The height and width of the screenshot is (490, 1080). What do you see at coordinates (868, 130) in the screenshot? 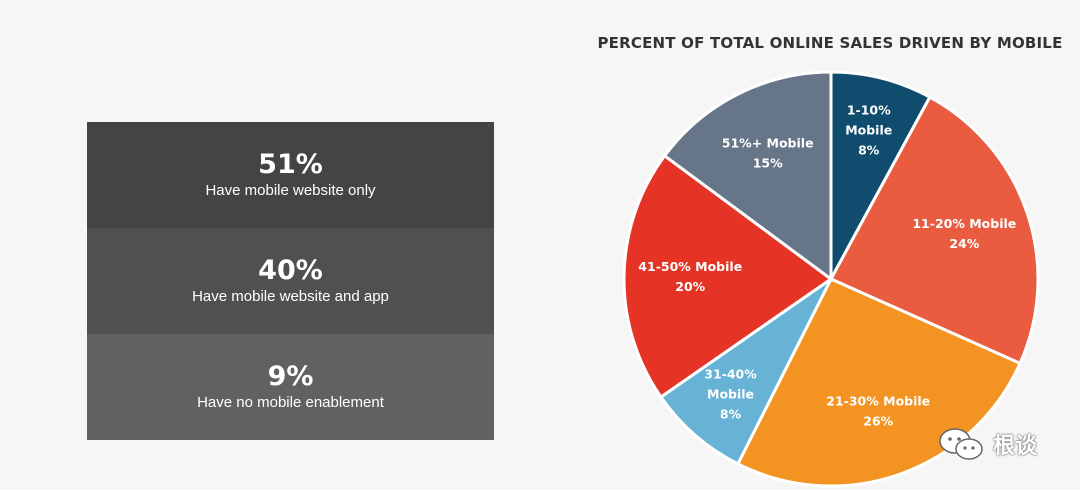
I see `slice-label: 1-10% Mobile 8%` at bounding box center [868, 130].